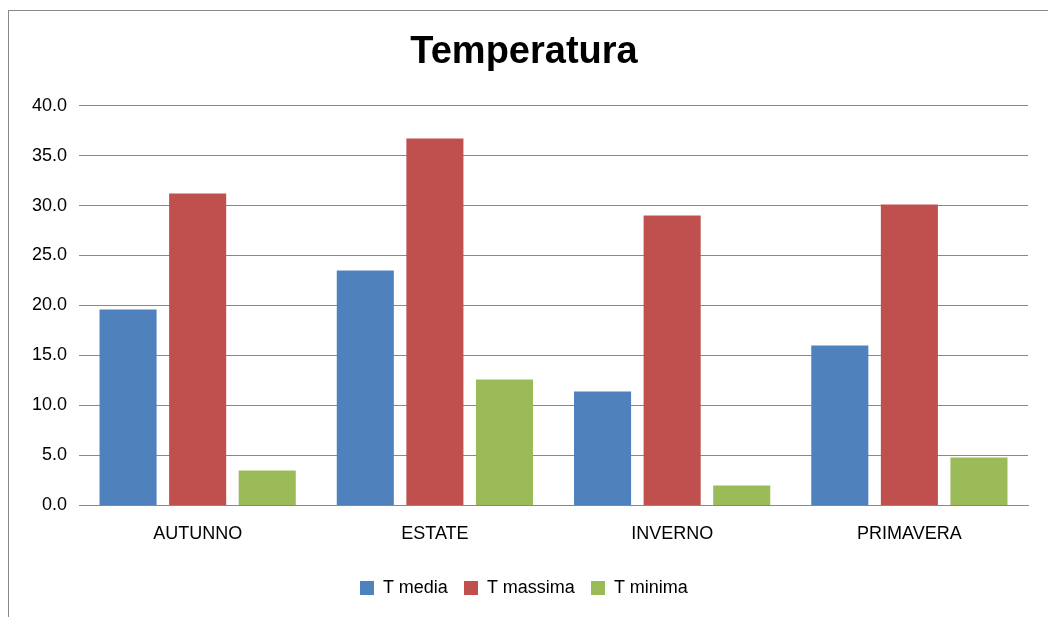 The height and width of the screenshot is (617, 1048). I want to click on y-tick-label: 30.0, so click(49, 204).